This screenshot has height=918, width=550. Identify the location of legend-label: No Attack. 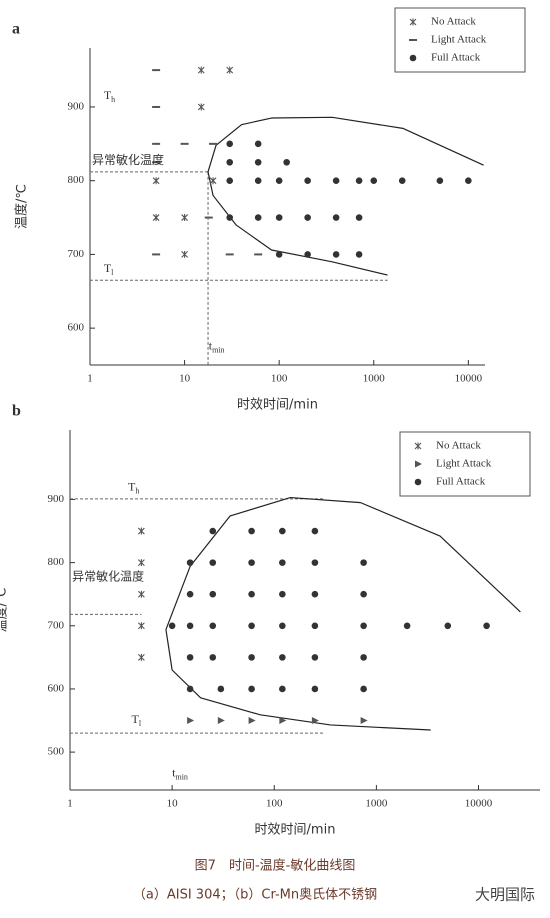
(453, 22).